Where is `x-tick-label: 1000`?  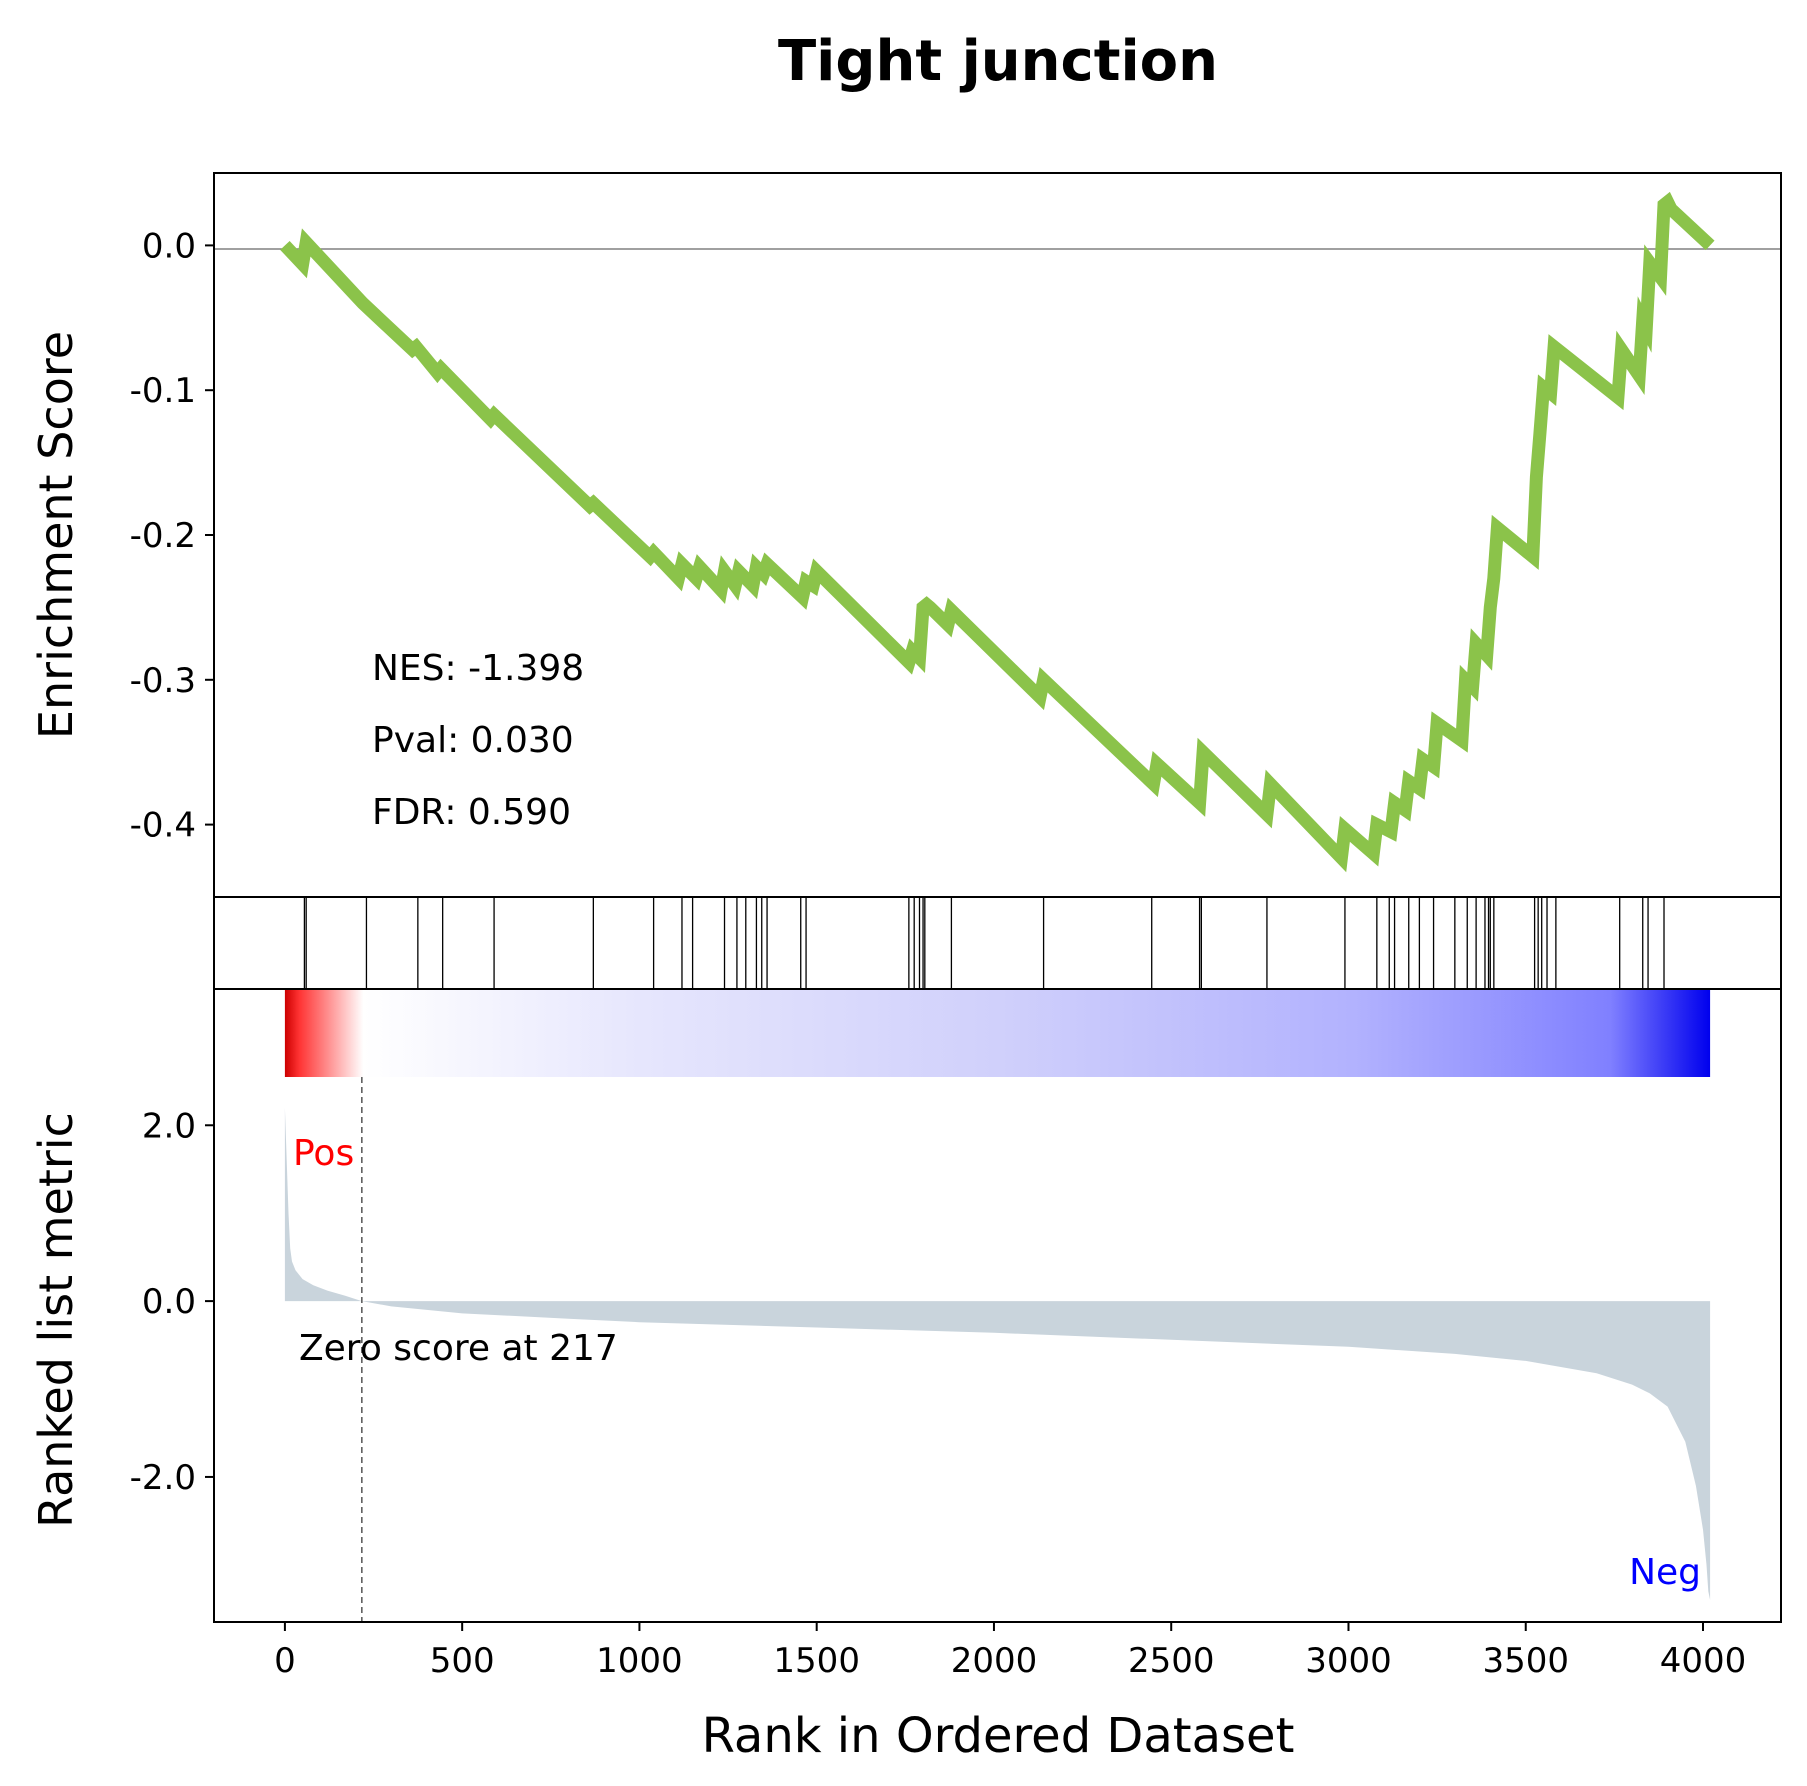 x-tick-label: 1000 is located at coordinates (639, 1661).